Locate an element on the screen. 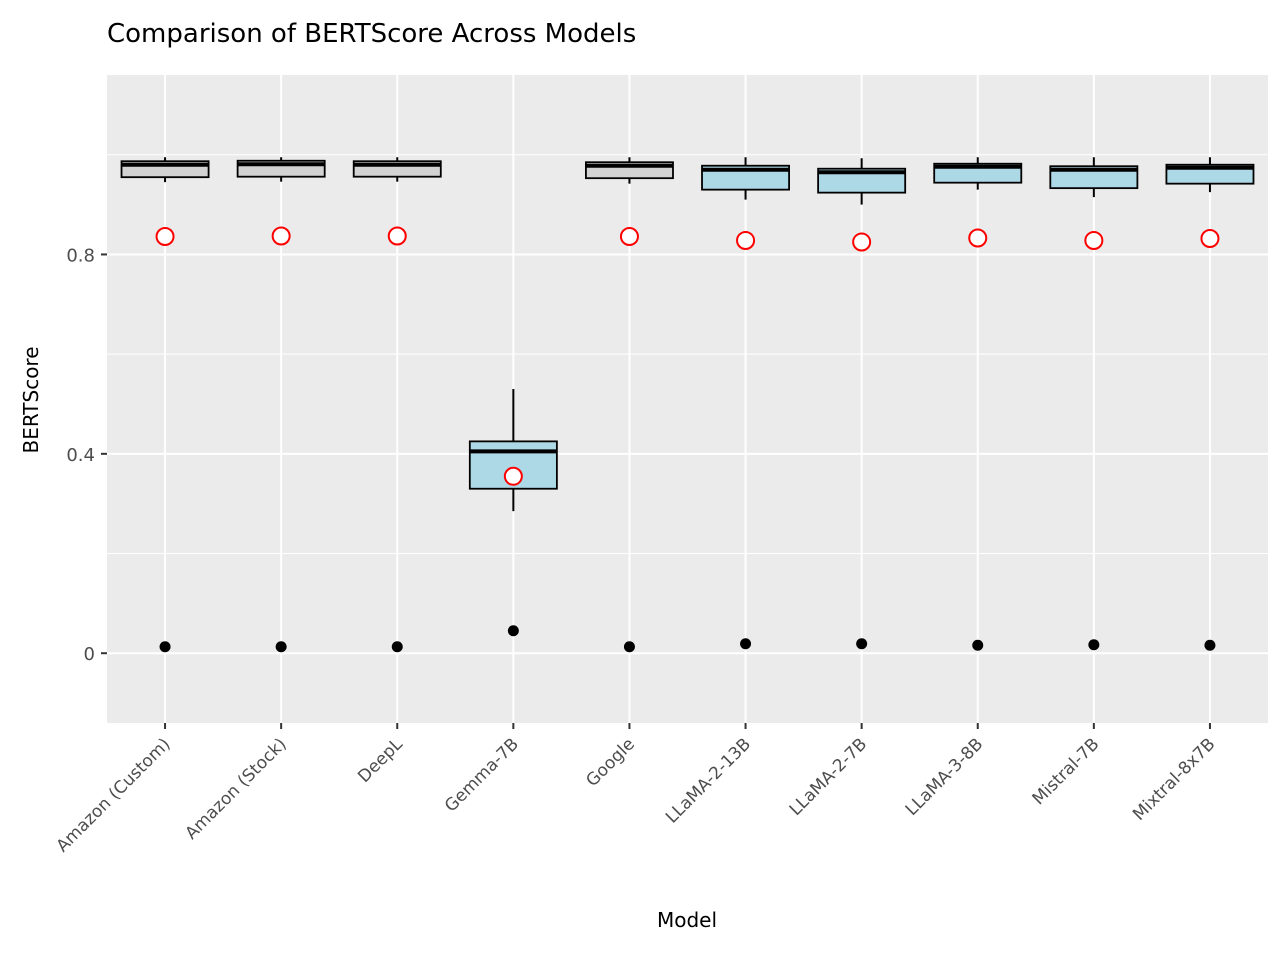 Image resolution: width=1280 pixels, height=960 pixels. y-tick-label: 0.8 is located at coordinates (80, 255).